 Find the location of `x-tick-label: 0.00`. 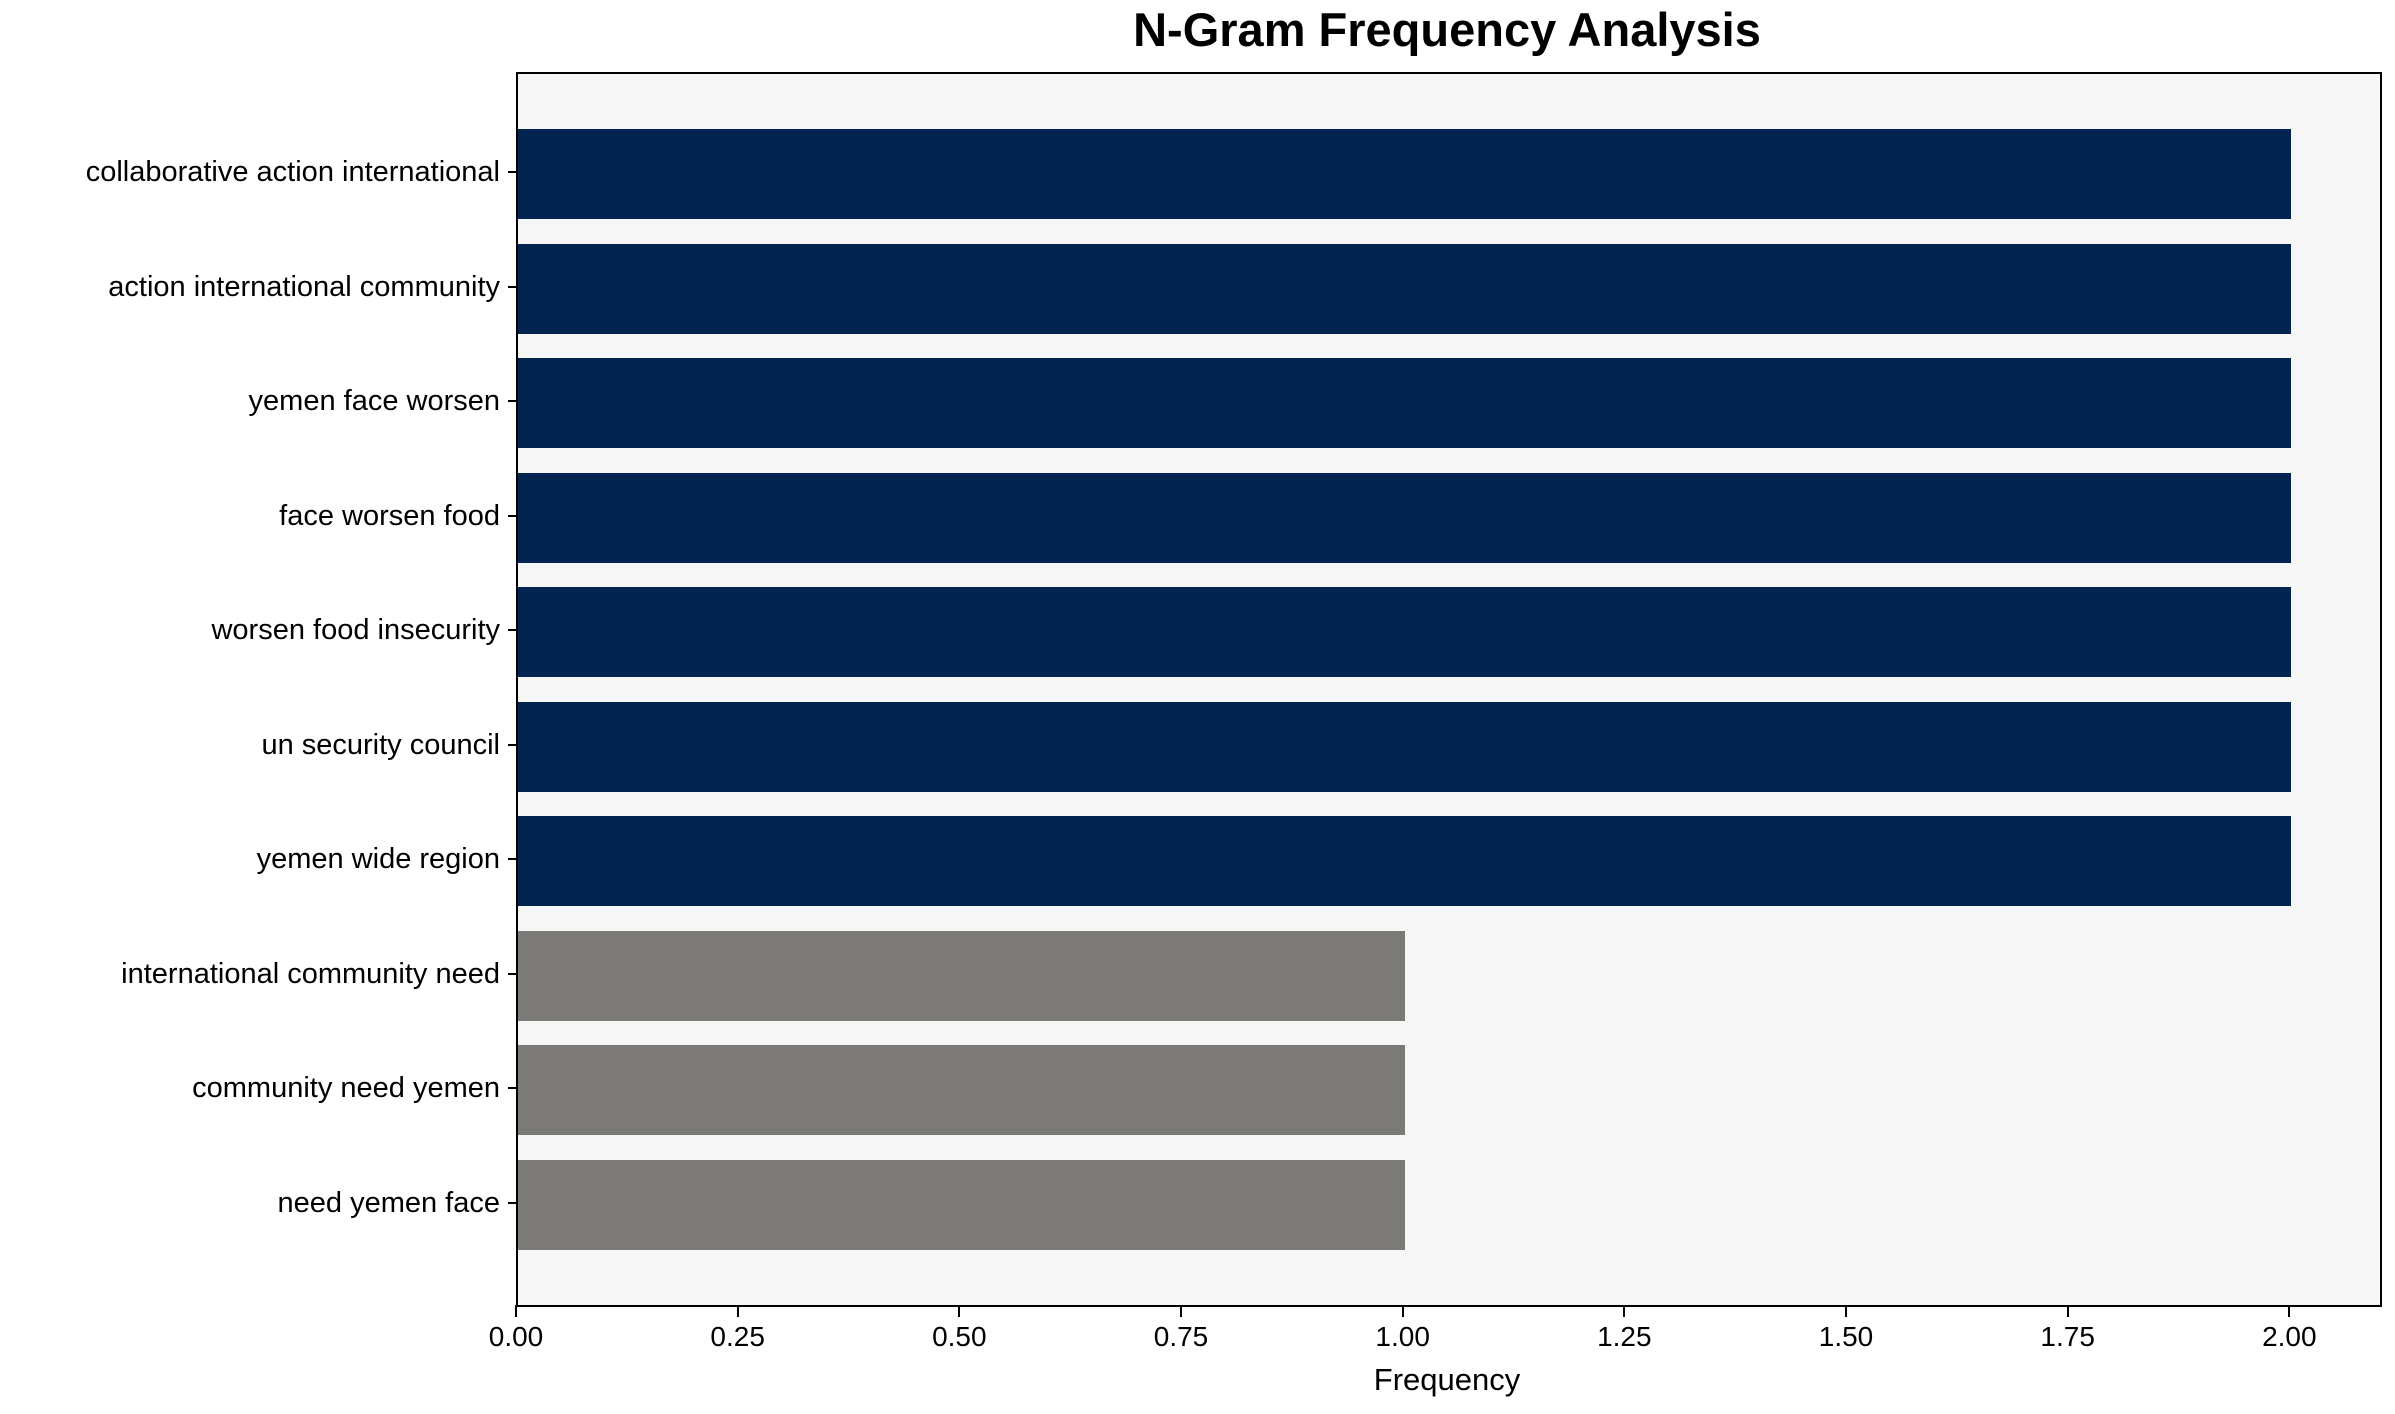

x-tick-label: 0.00 is located at coordinates (516, 1336).